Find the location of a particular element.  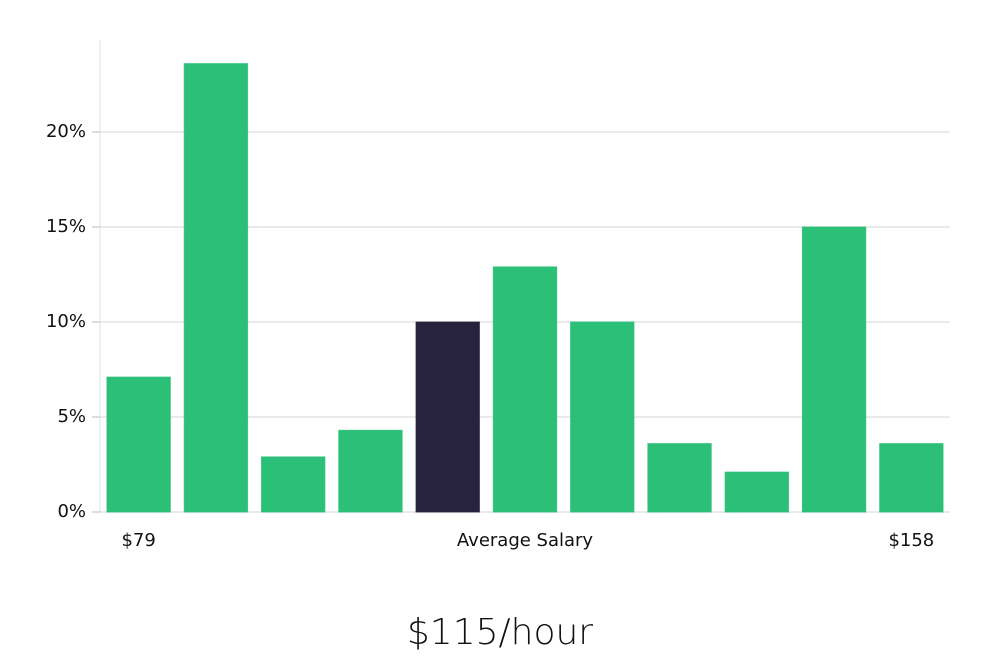

average-salary: $115/hour is located at coordinates (500, 632).